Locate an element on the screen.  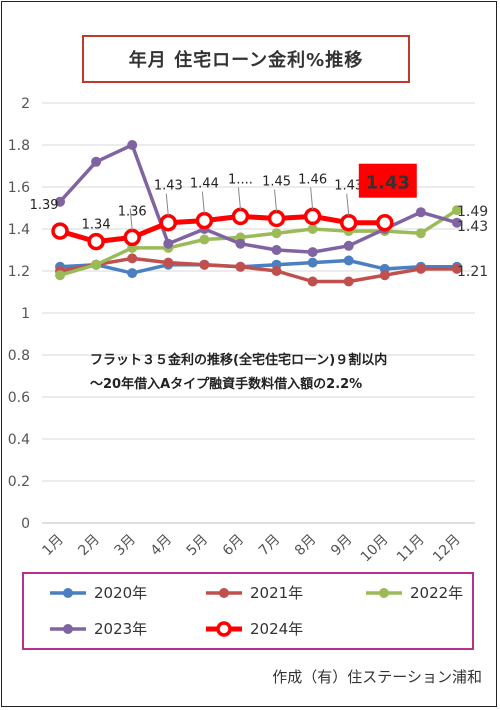
x-tick-label: 1月 is located at coordinates (53, 546).